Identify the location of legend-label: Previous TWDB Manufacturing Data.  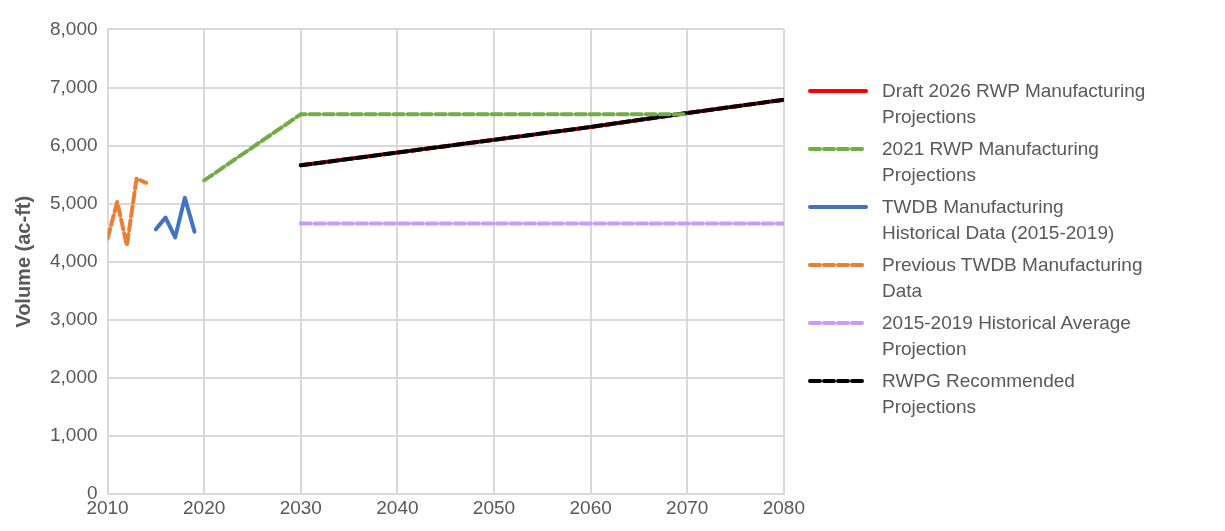
(1013, 278).